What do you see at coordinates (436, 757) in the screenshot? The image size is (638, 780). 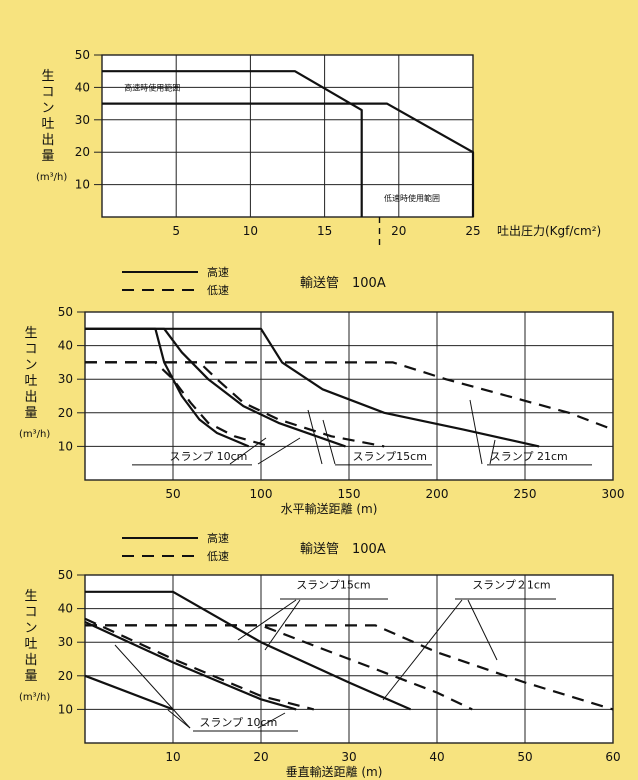 I see `x-tick-label: 40` at bounding box center [436, 757].